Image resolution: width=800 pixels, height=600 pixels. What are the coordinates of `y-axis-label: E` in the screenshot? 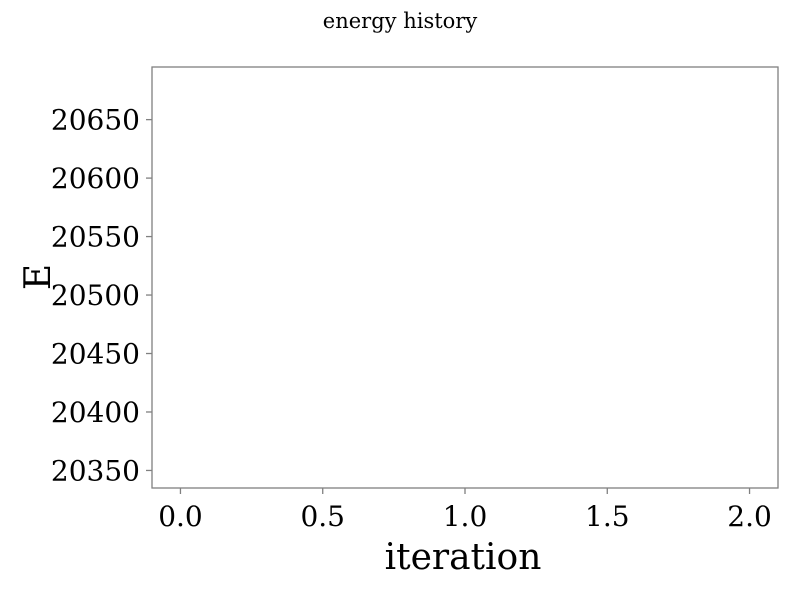 It's located at (38, 277).